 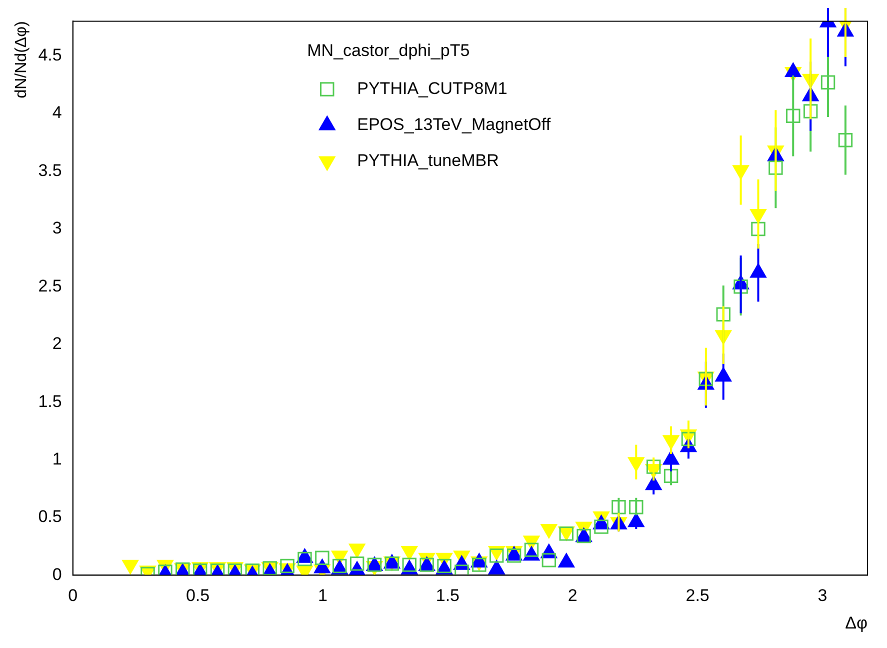 I want to click on y-tick-label: 3.5, so click(x=50, y=170).